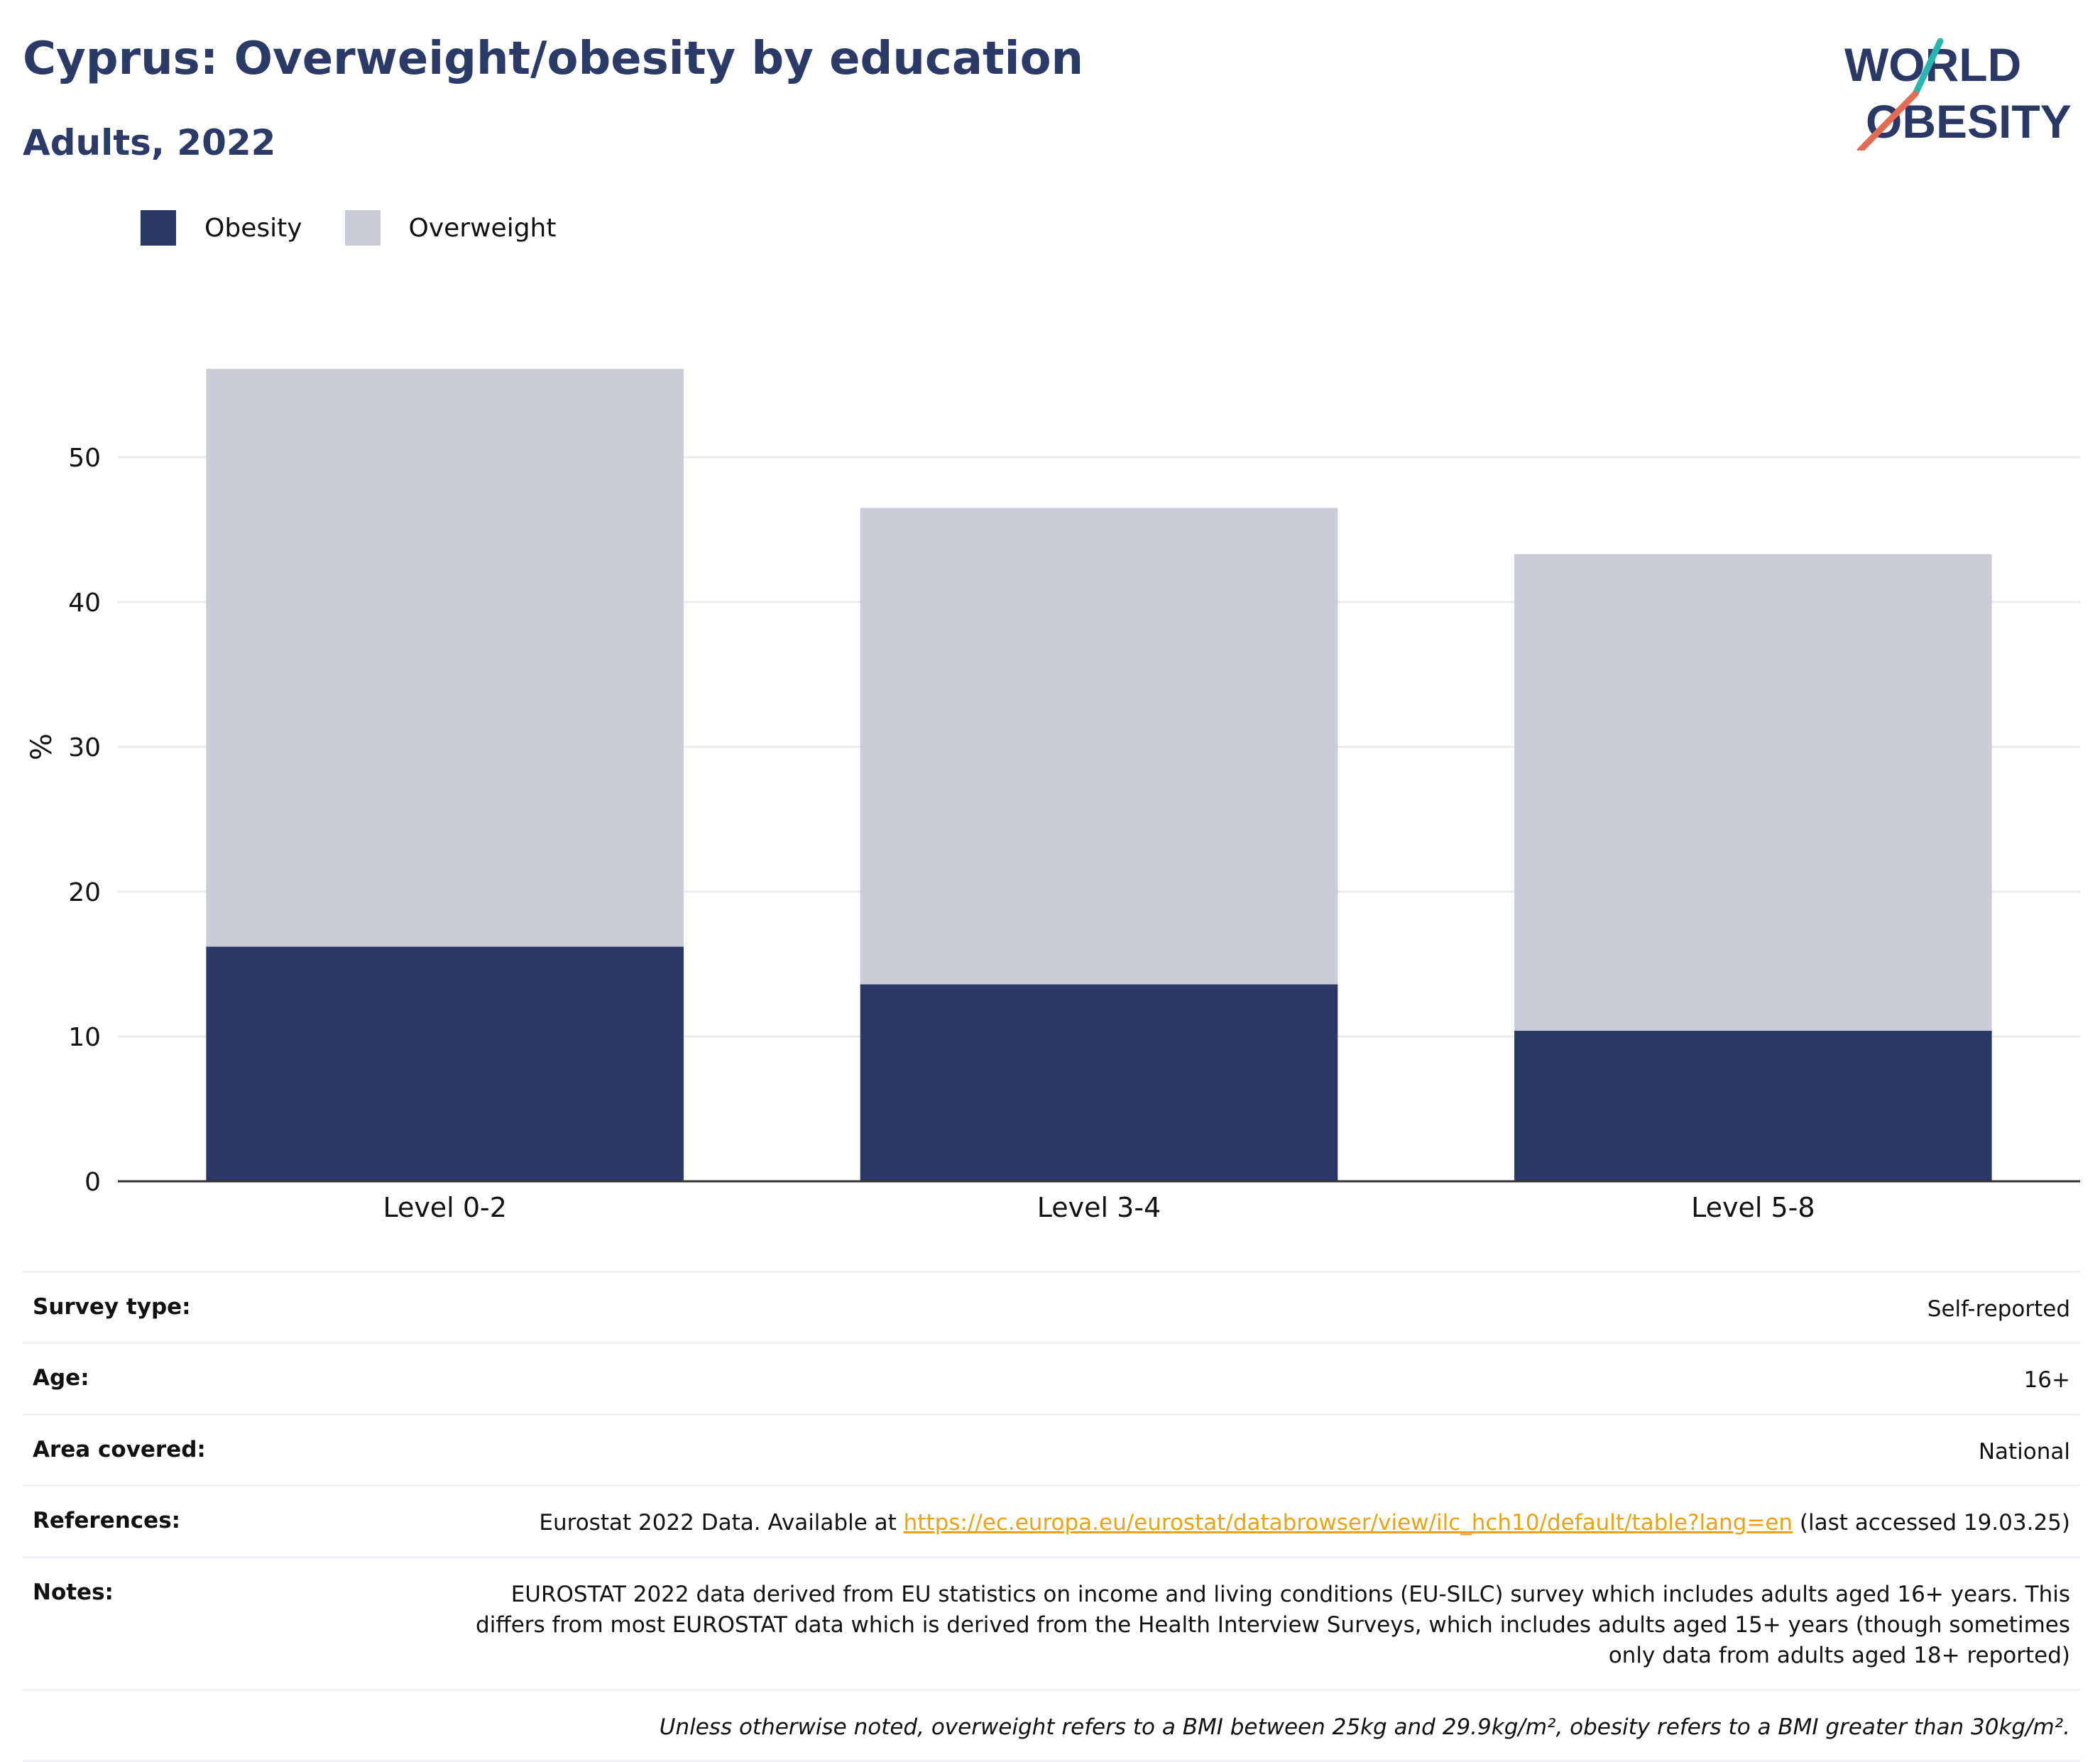  Describe the element at coordinates (1998, 1309) in the screenshot. I see `survey-type-value: Self-reported` at that location.